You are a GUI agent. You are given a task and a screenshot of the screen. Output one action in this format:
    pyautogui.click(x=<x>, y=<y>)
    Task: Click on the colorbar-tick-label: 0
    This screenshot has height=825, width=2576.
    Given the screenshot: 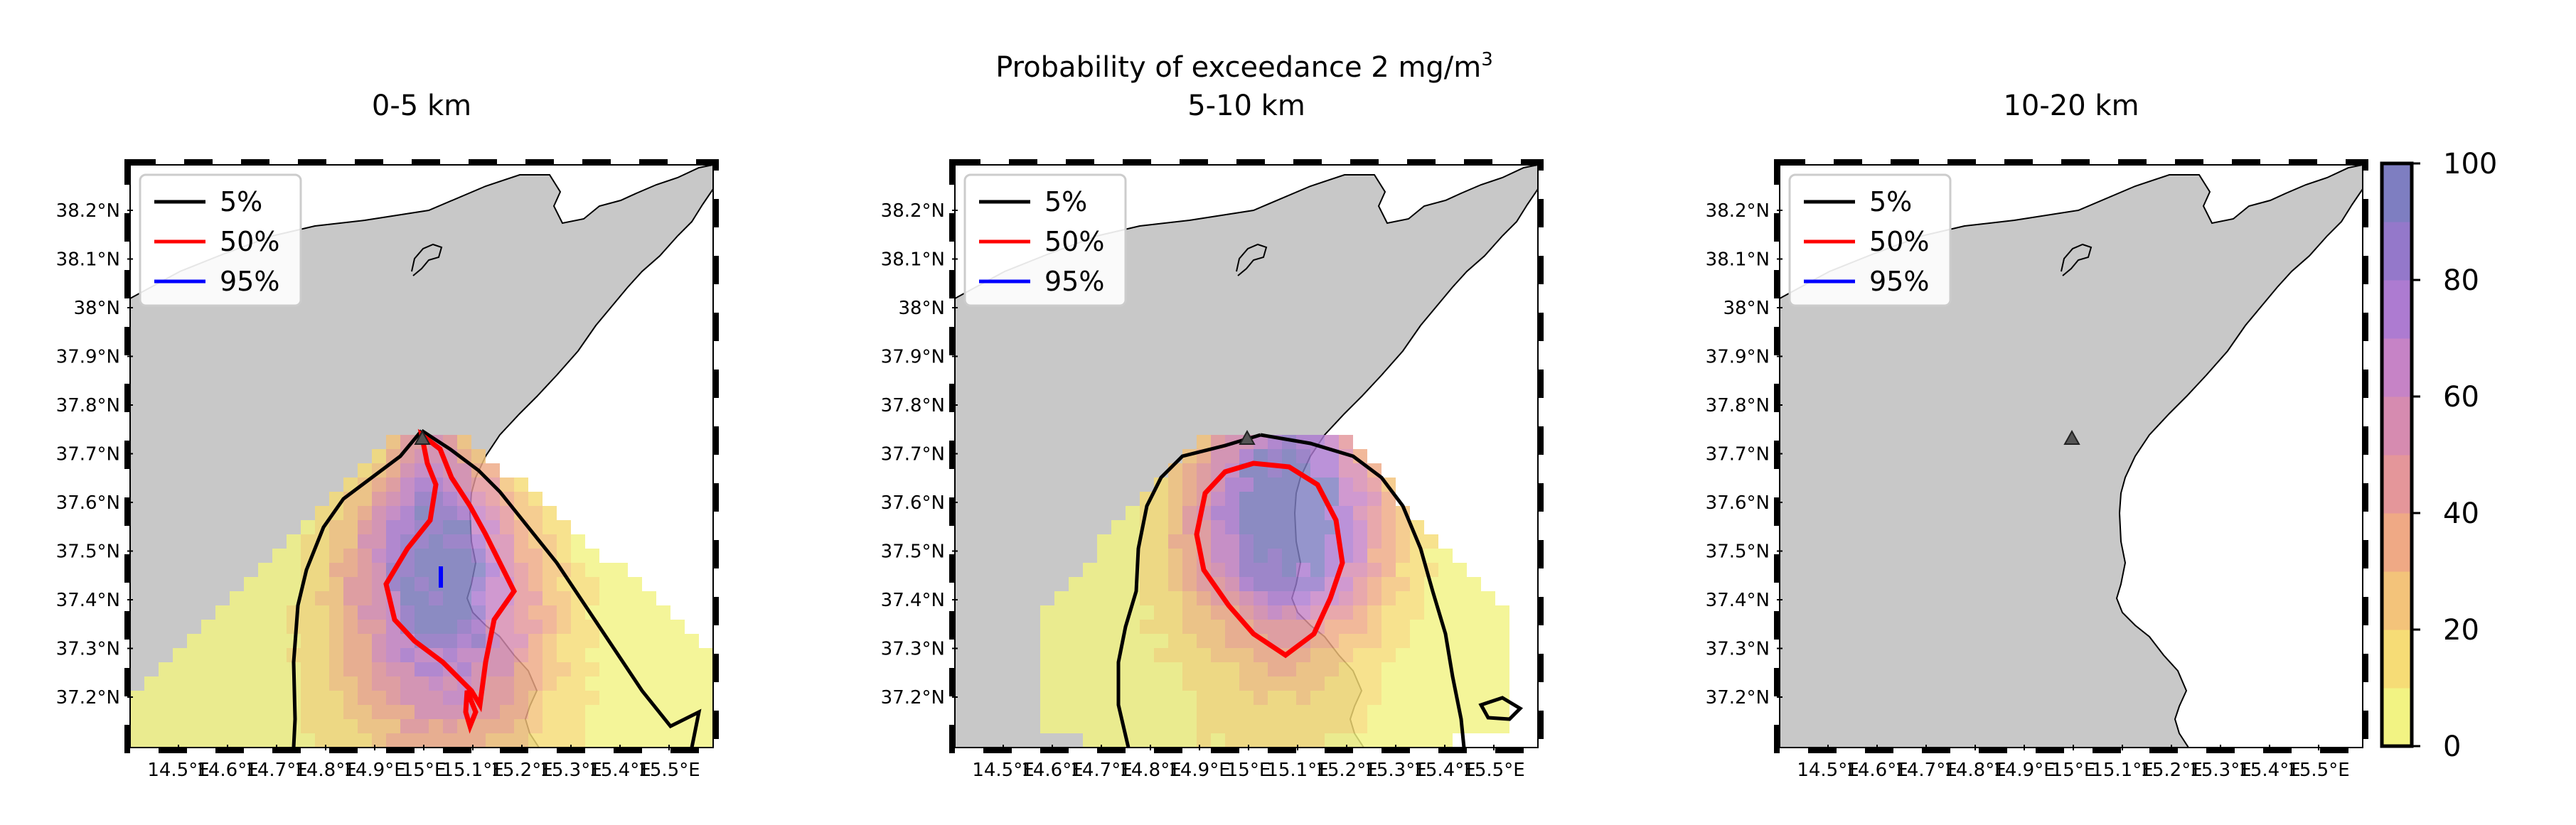 What is the action you would take?
    pyautogui.click(x=2452, y=746)
    